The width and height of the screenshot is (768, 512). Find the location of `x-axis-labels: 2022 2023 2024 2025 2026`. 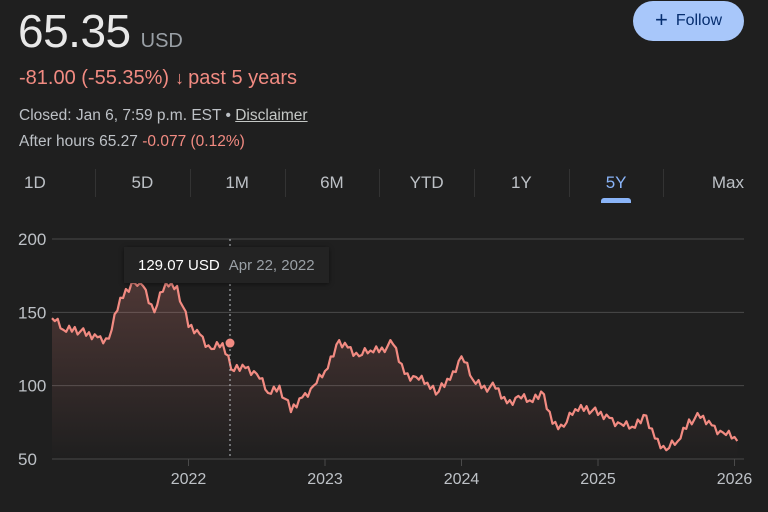

x-axis-labels: 2022 2023 2024 2025 2026 is located at coordinates (462, 473).